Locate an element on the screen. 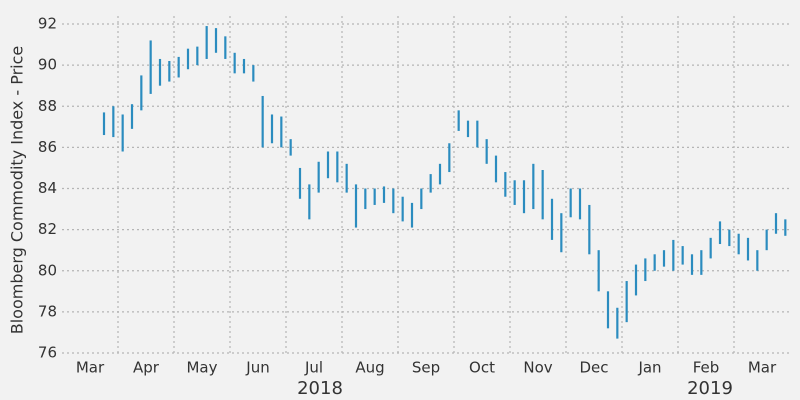  x-tick-label: Apr is located at coordinates (146, 368).